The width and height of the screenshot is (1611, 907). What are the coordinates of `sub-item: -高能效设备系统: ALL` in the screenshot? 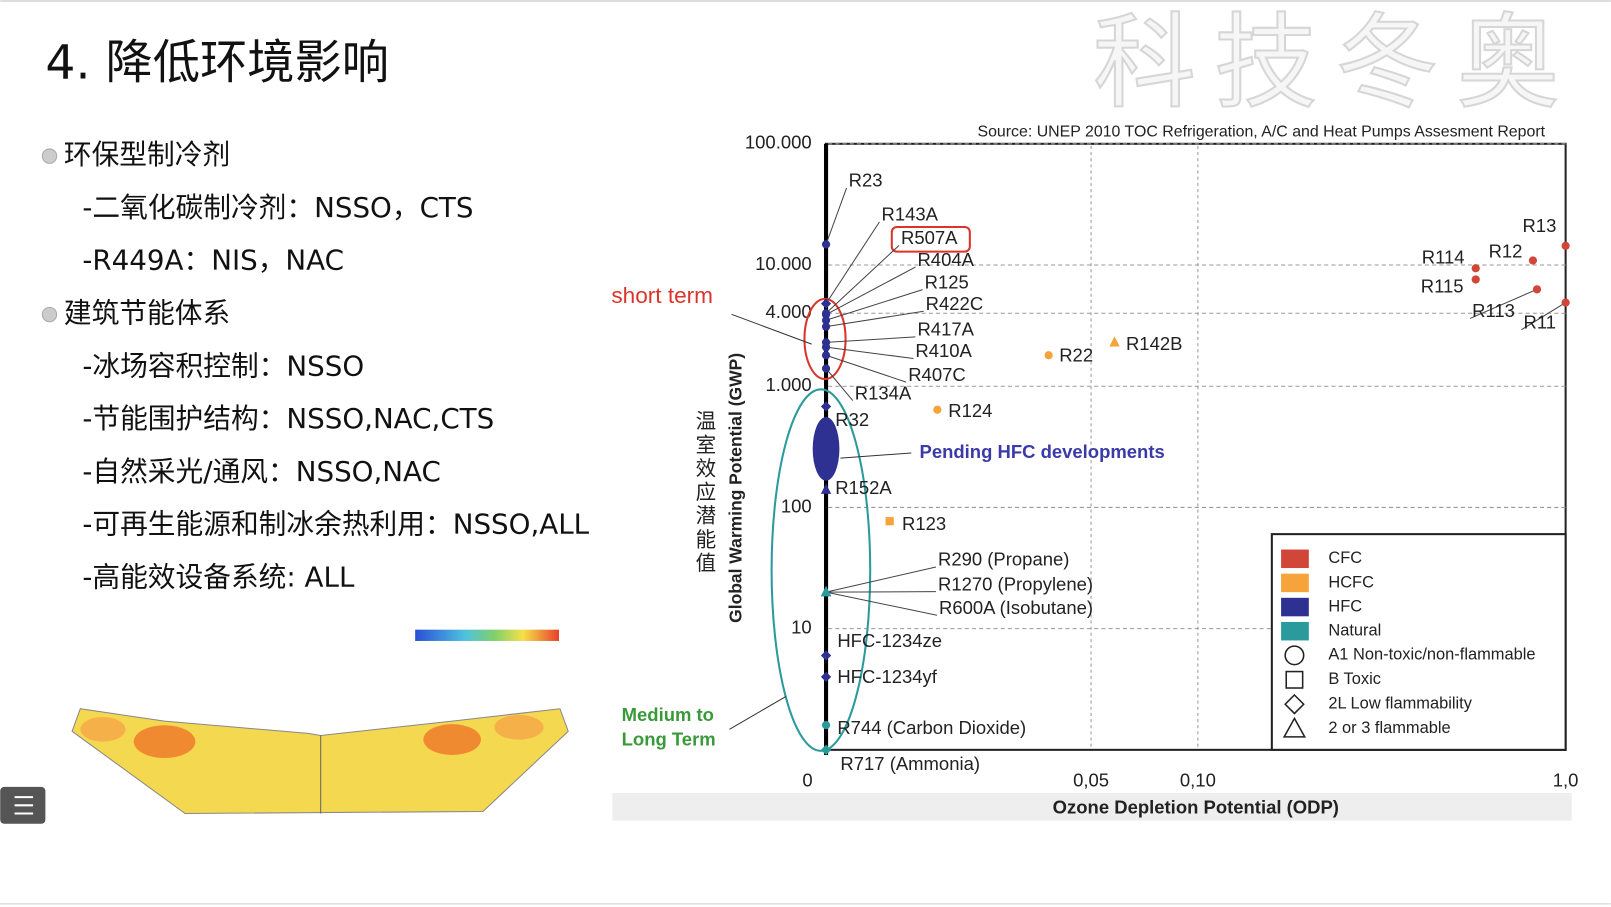 It's located at (218, 577).